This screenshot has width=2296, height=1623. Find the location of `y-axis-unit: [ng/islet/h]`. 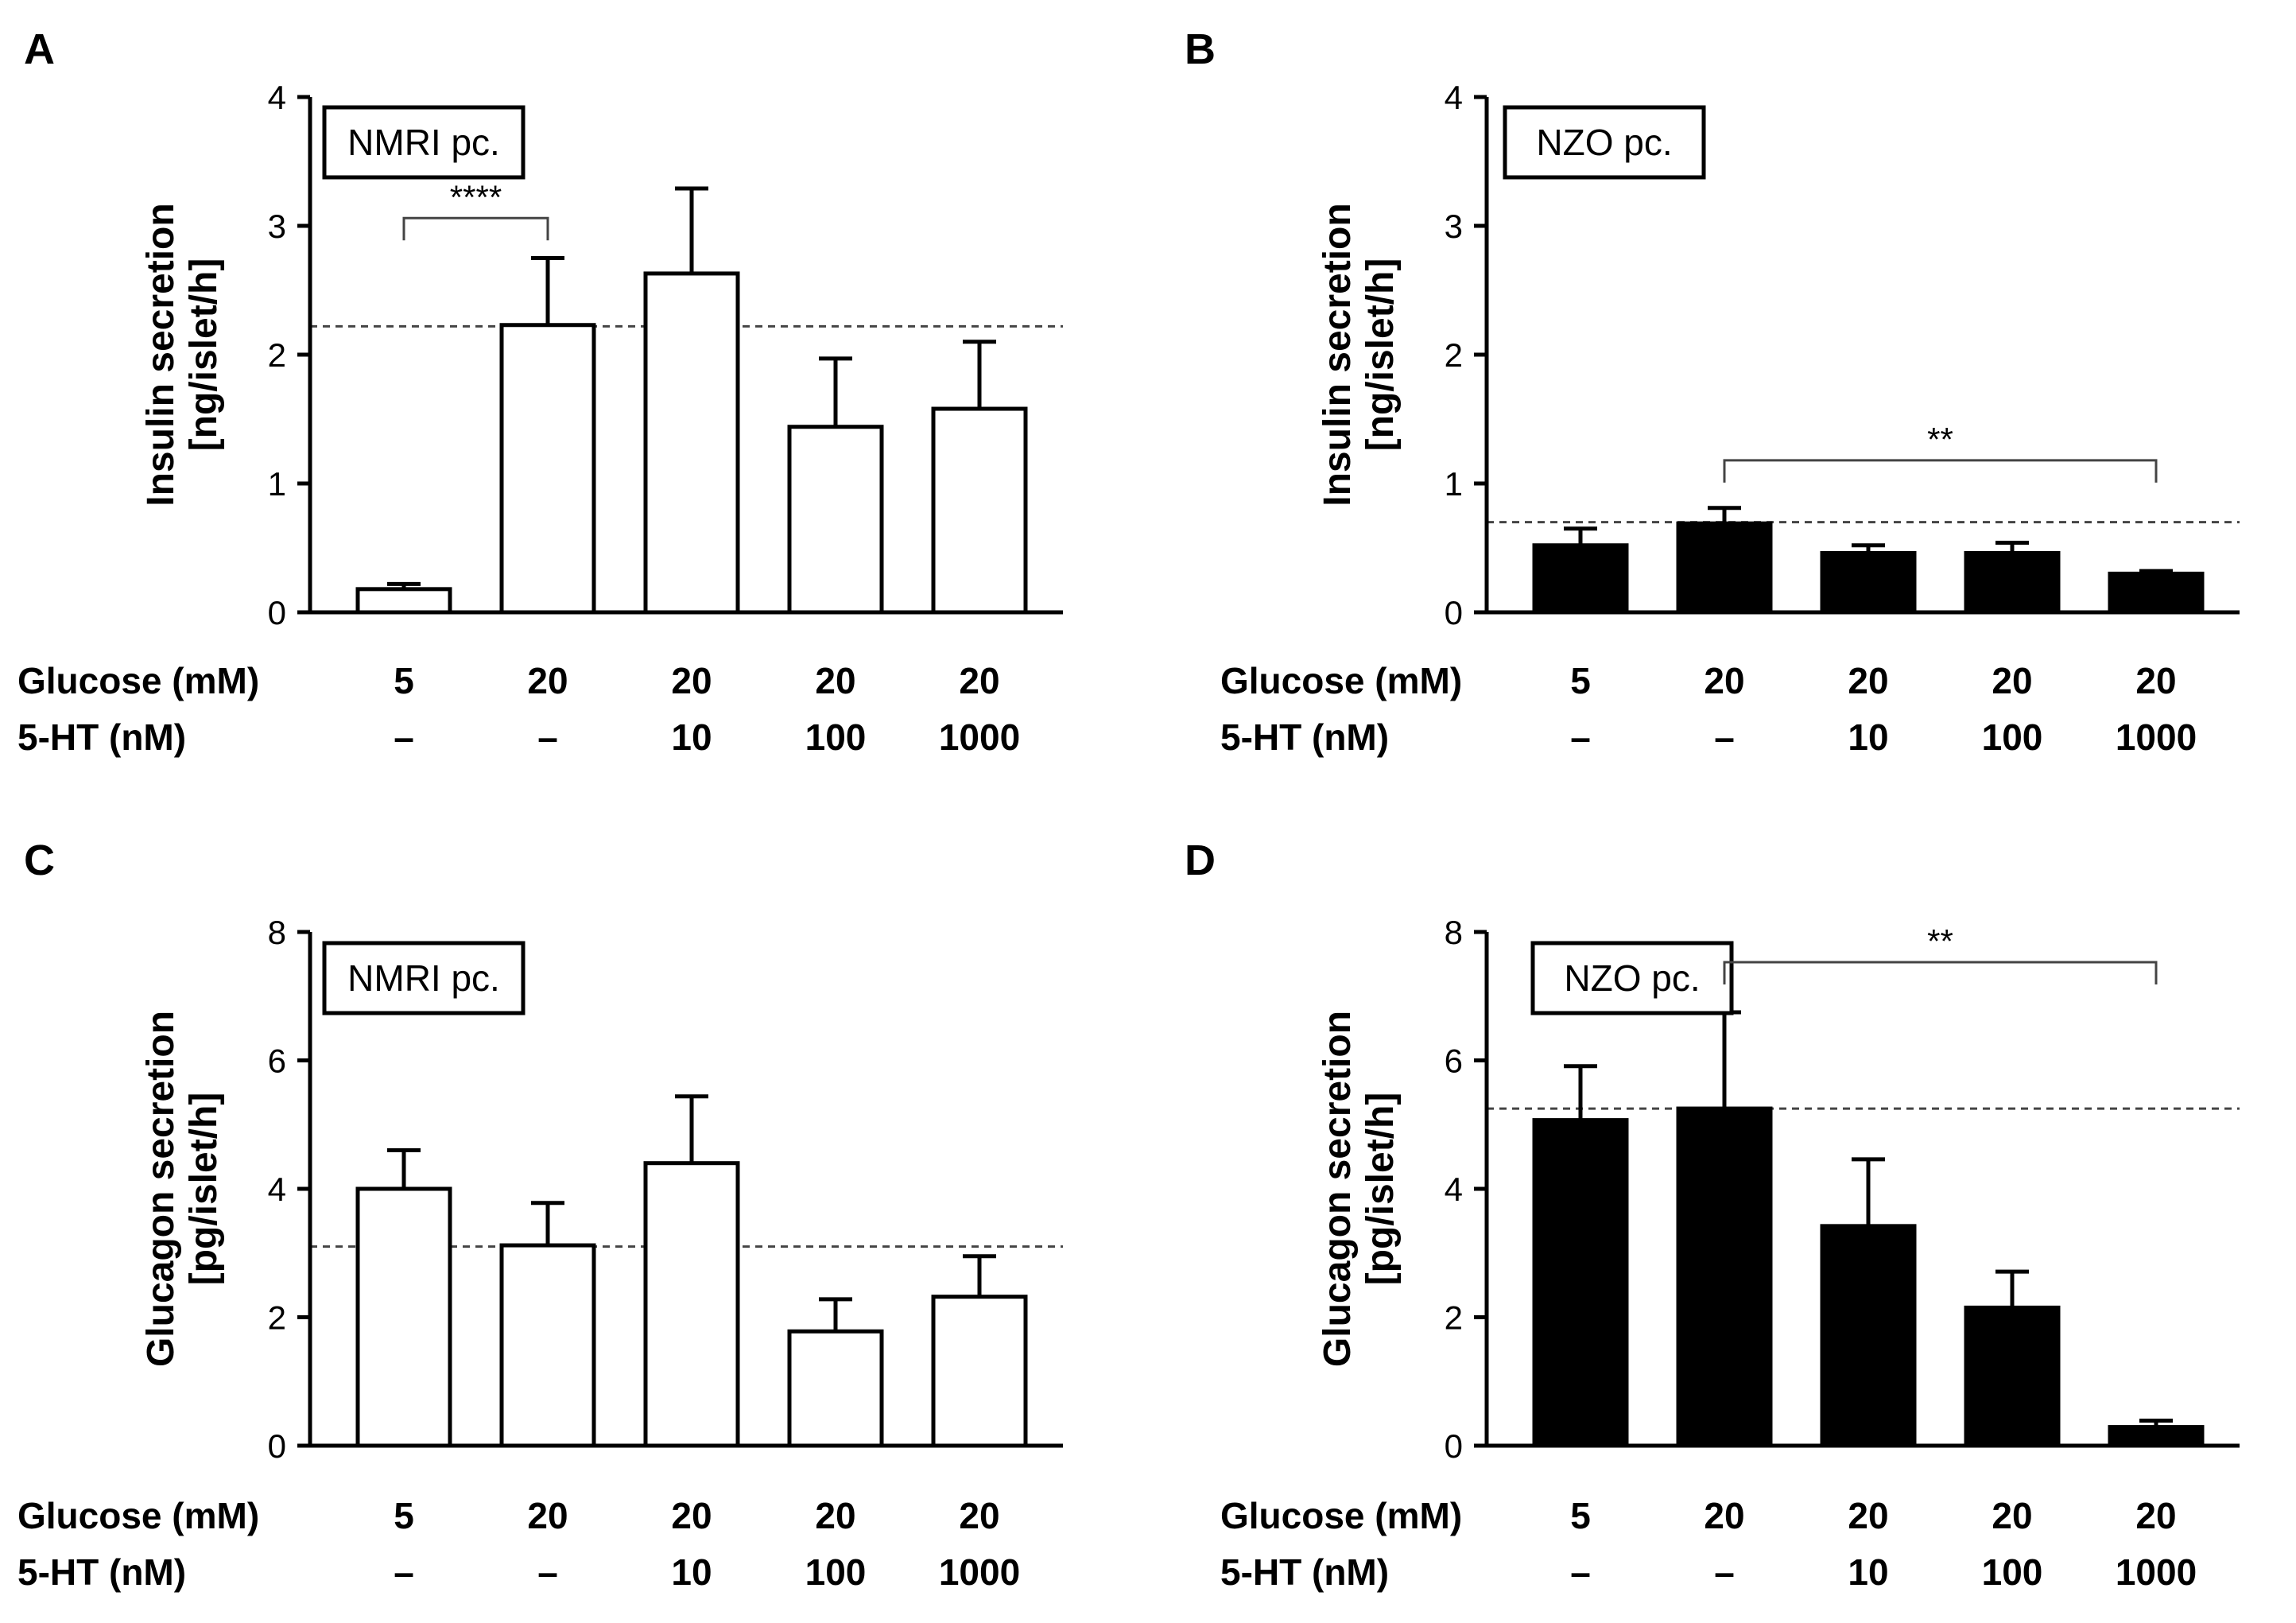

y-axis-unit: [ng/islet/h] is located at coordinates (1380, 355).